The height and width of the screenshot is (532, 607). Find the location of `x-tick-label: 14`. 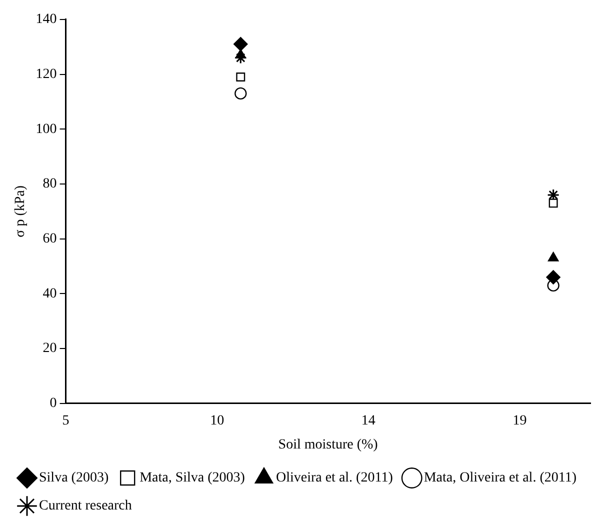

x-tick-label: 14 is located at coordinates (368, 420).